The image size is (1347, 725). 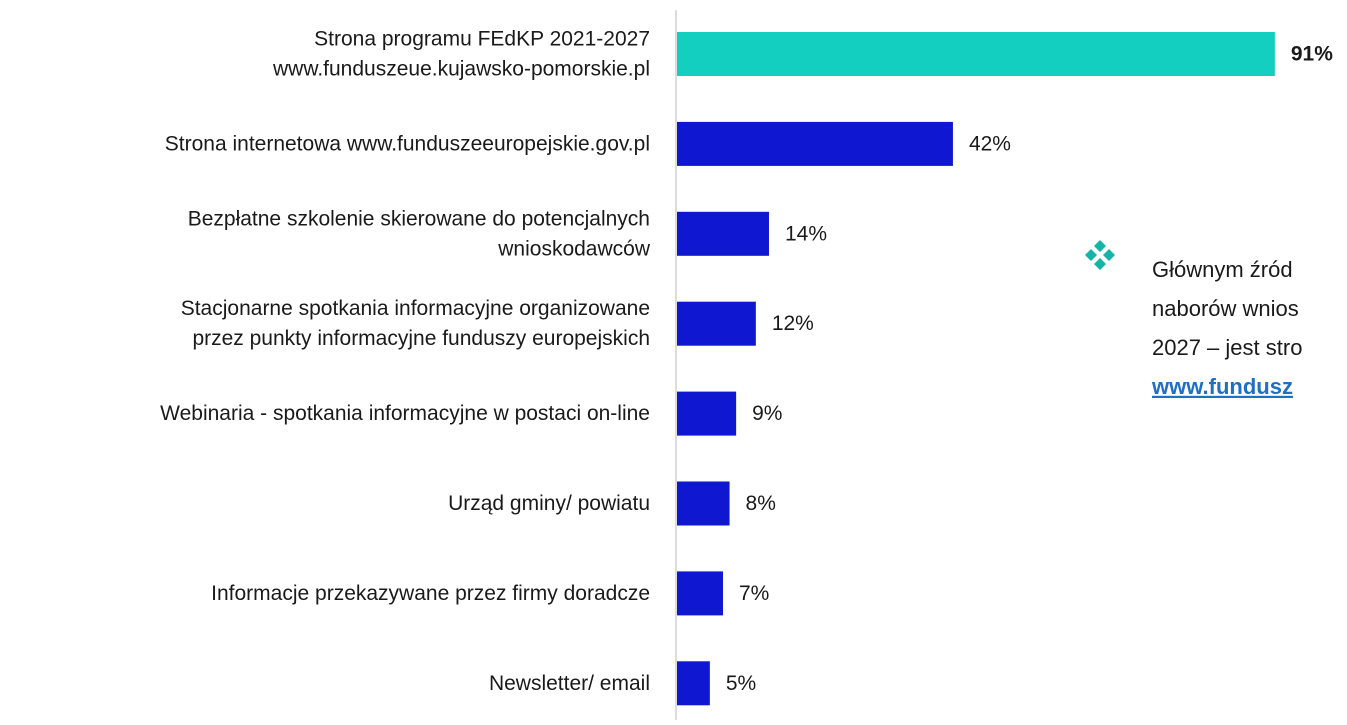 What do you see at coordinates (1222, 386) in the screenshot?
I see `annotation-link: www.fundusz` at bounding box center [1222, 386].